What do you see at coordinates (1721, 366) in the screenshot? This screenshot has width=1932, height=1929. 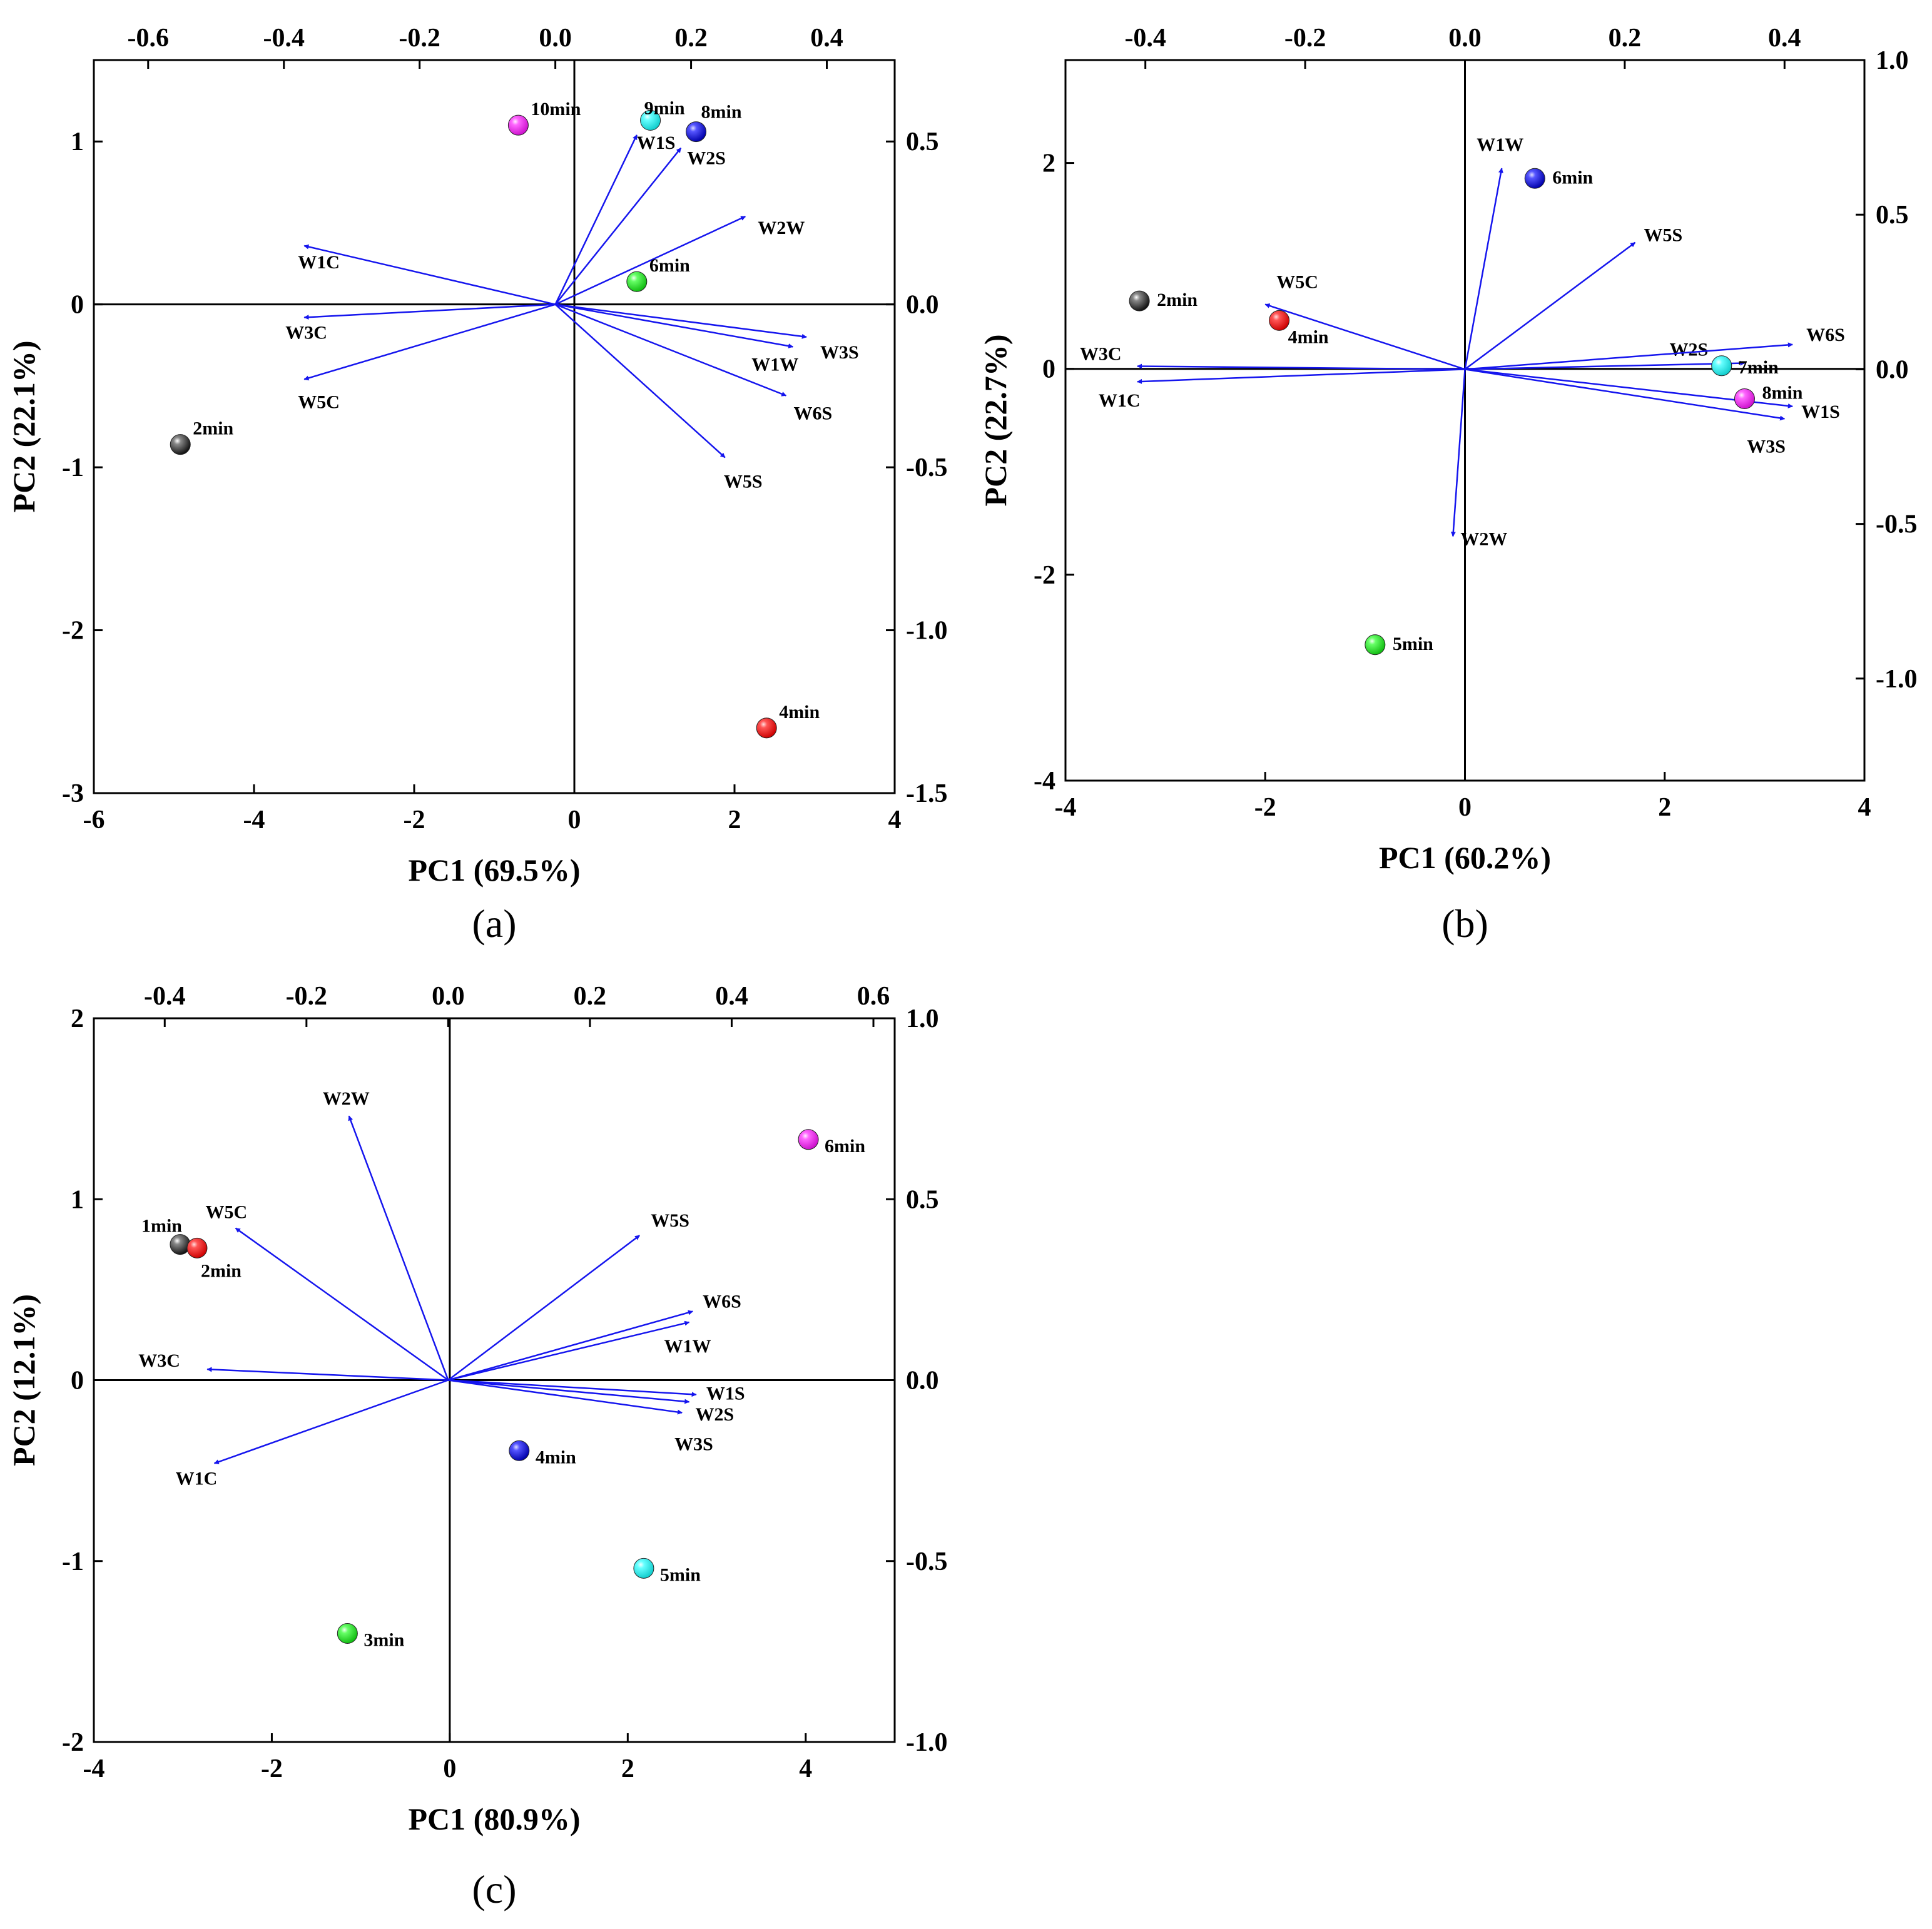 I see `score-point-7min` at bounding box center [1721, 366].